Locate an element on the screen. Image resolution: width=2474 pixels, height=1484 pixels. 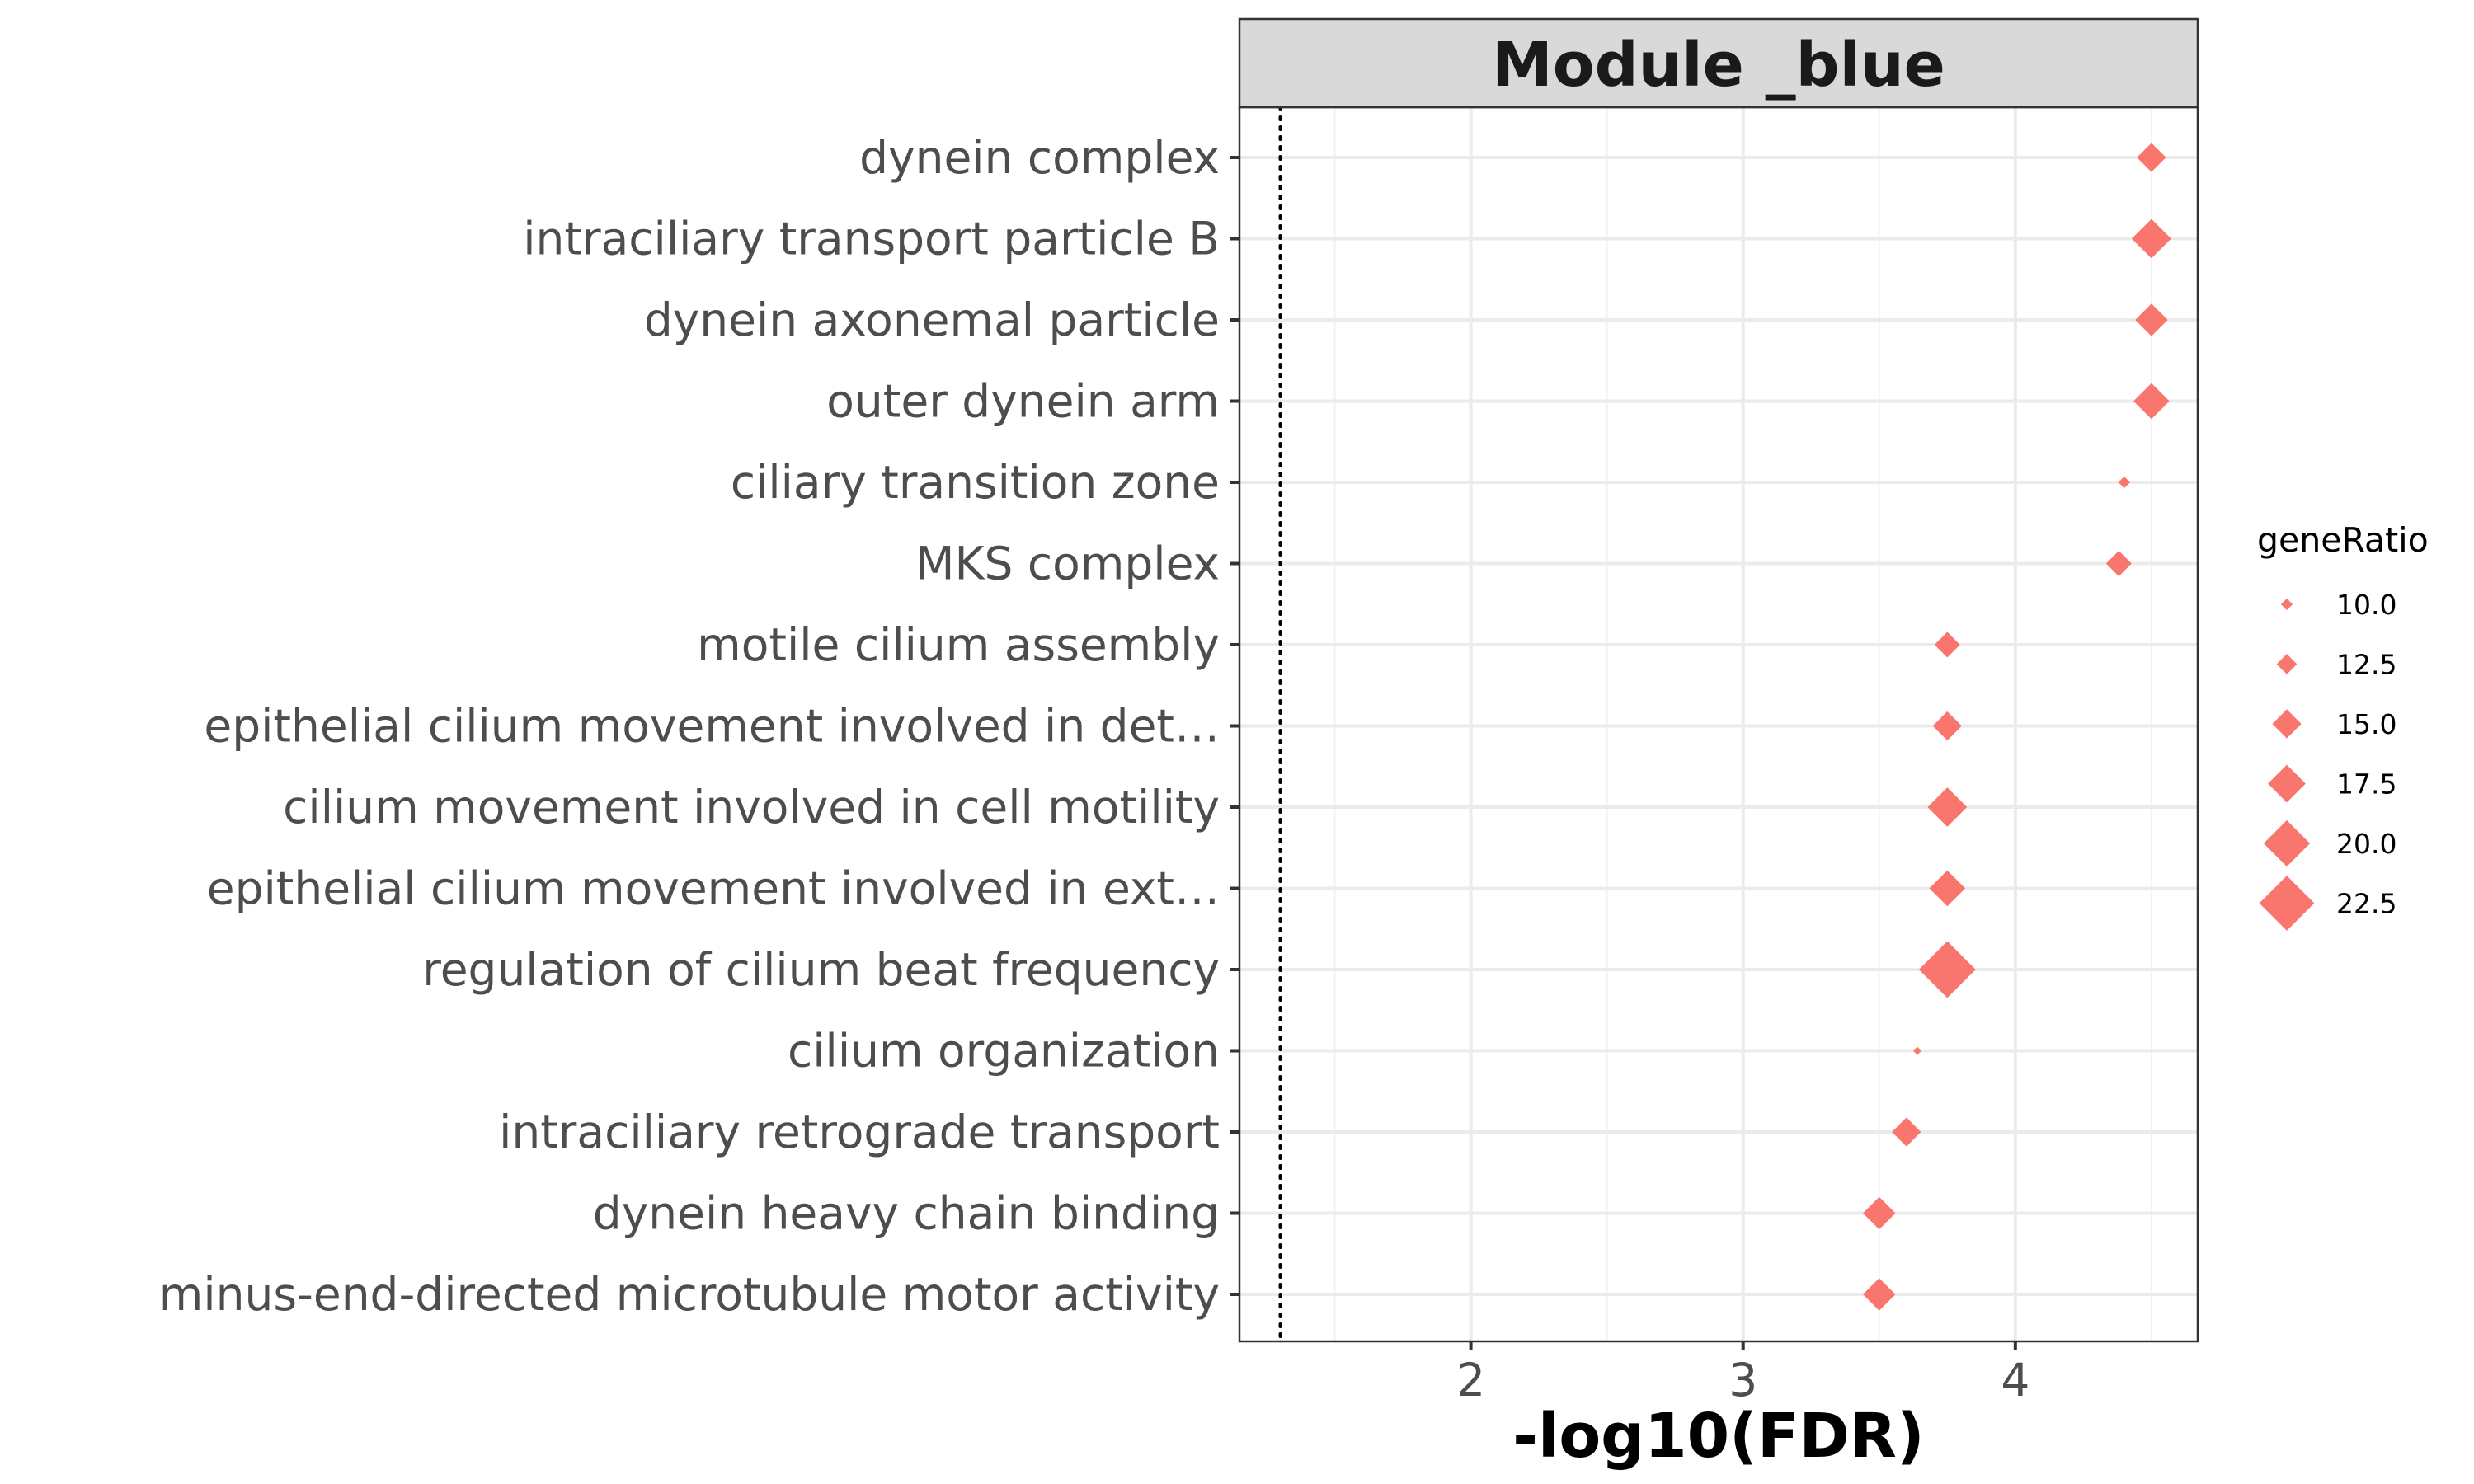
legend-label: 12.5 is located at coordinates (2366, 665).